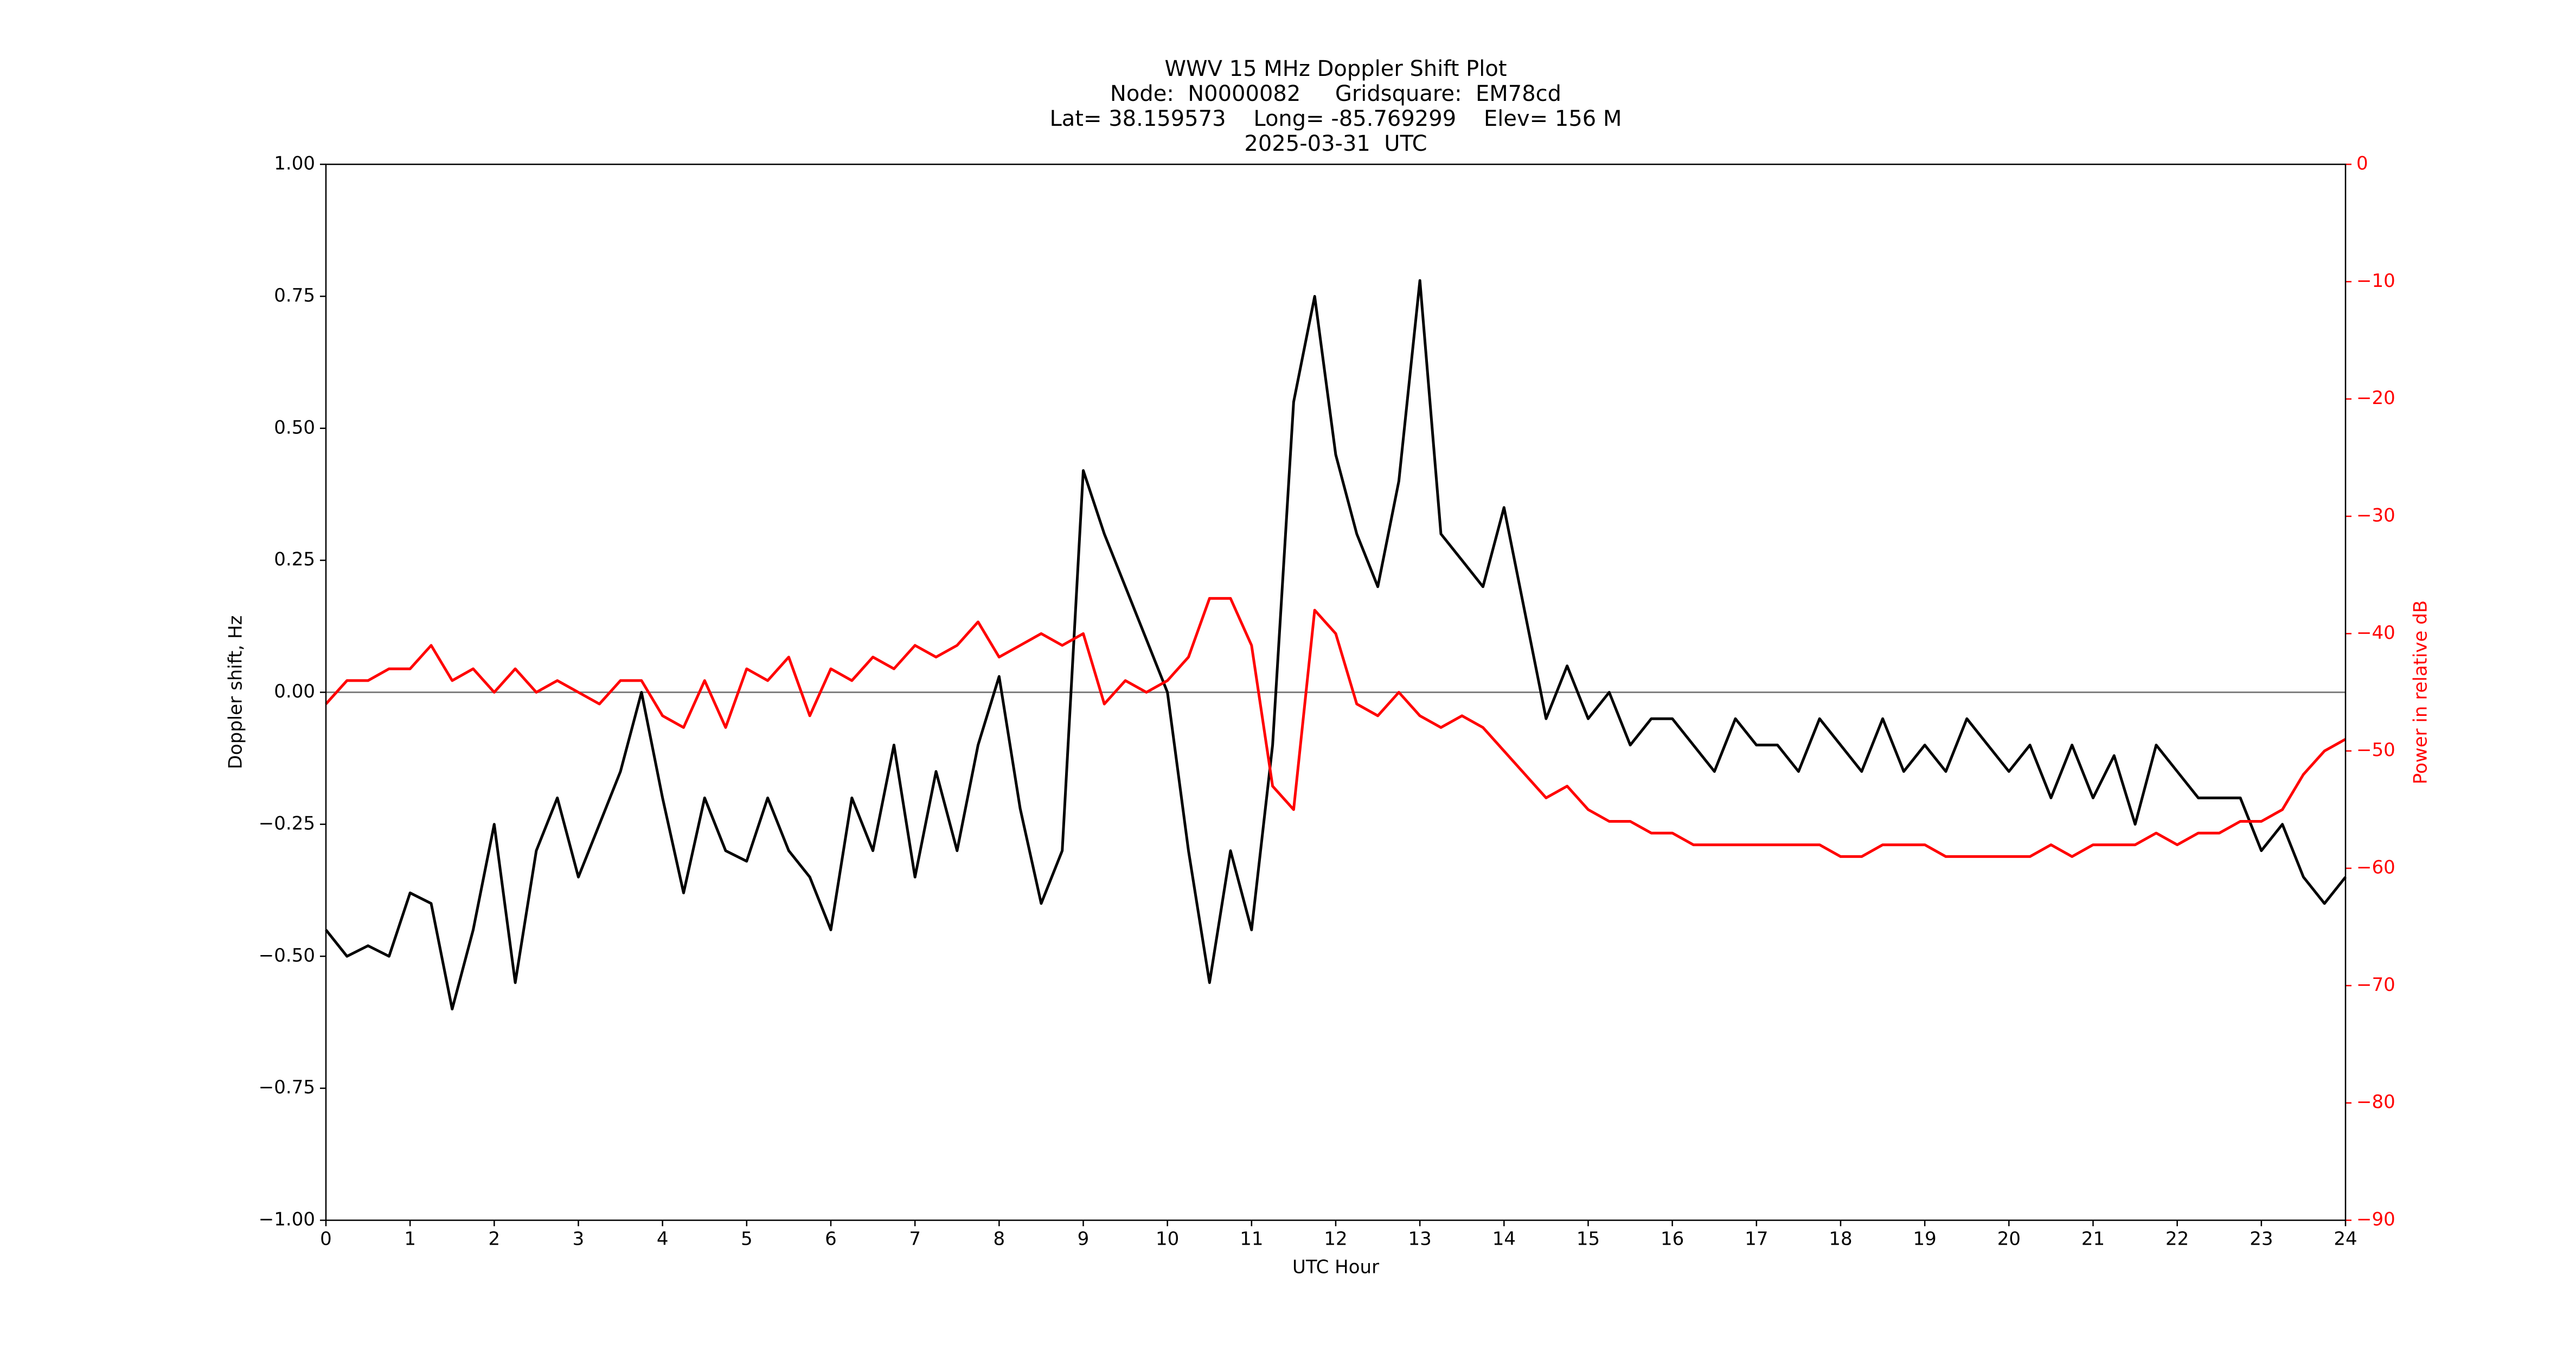 The height and width of the screenshot is (1358, 2576). I want to click on x-tick-label: 5, so click(747, 1239).